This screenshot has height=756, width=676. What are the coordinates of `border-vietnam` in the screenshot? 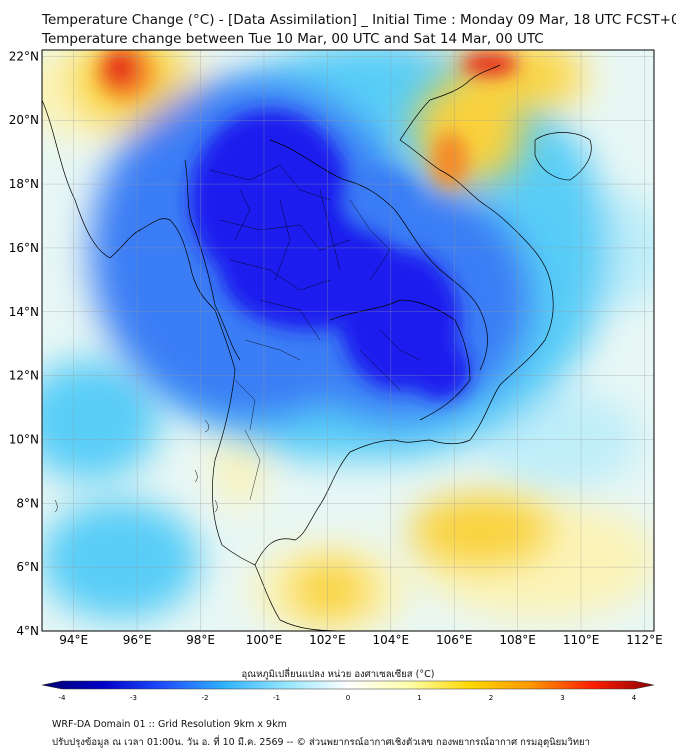 It's located at (461, 317).